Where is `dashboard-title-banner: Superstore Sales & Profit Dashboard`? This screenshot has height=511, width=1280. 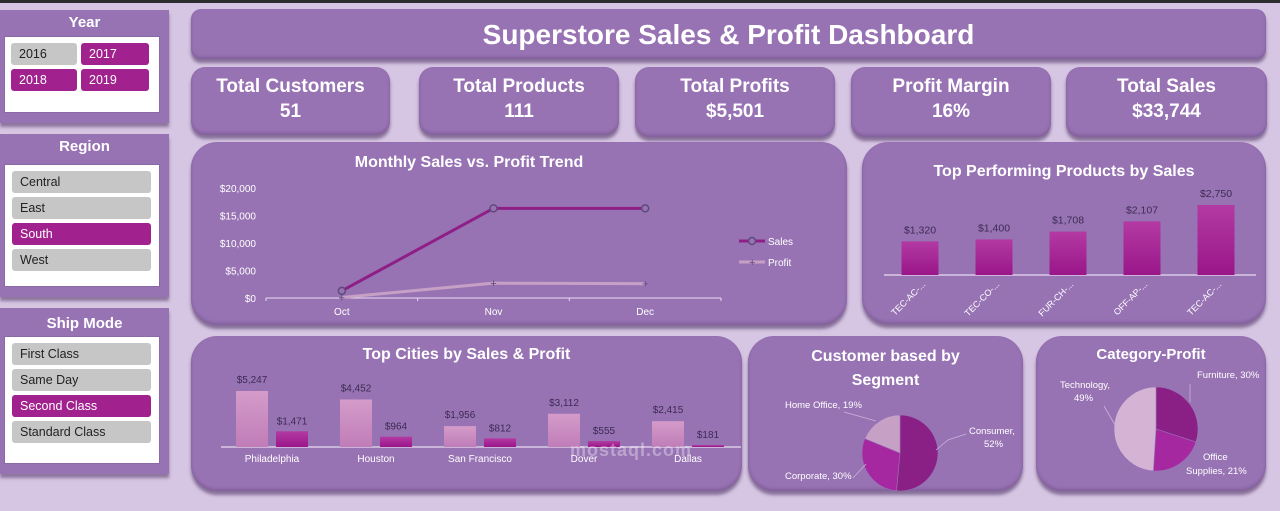
dashboard-title-banner: Superstore Sales & Profit Dashboard is located at coordinates (728, 34).